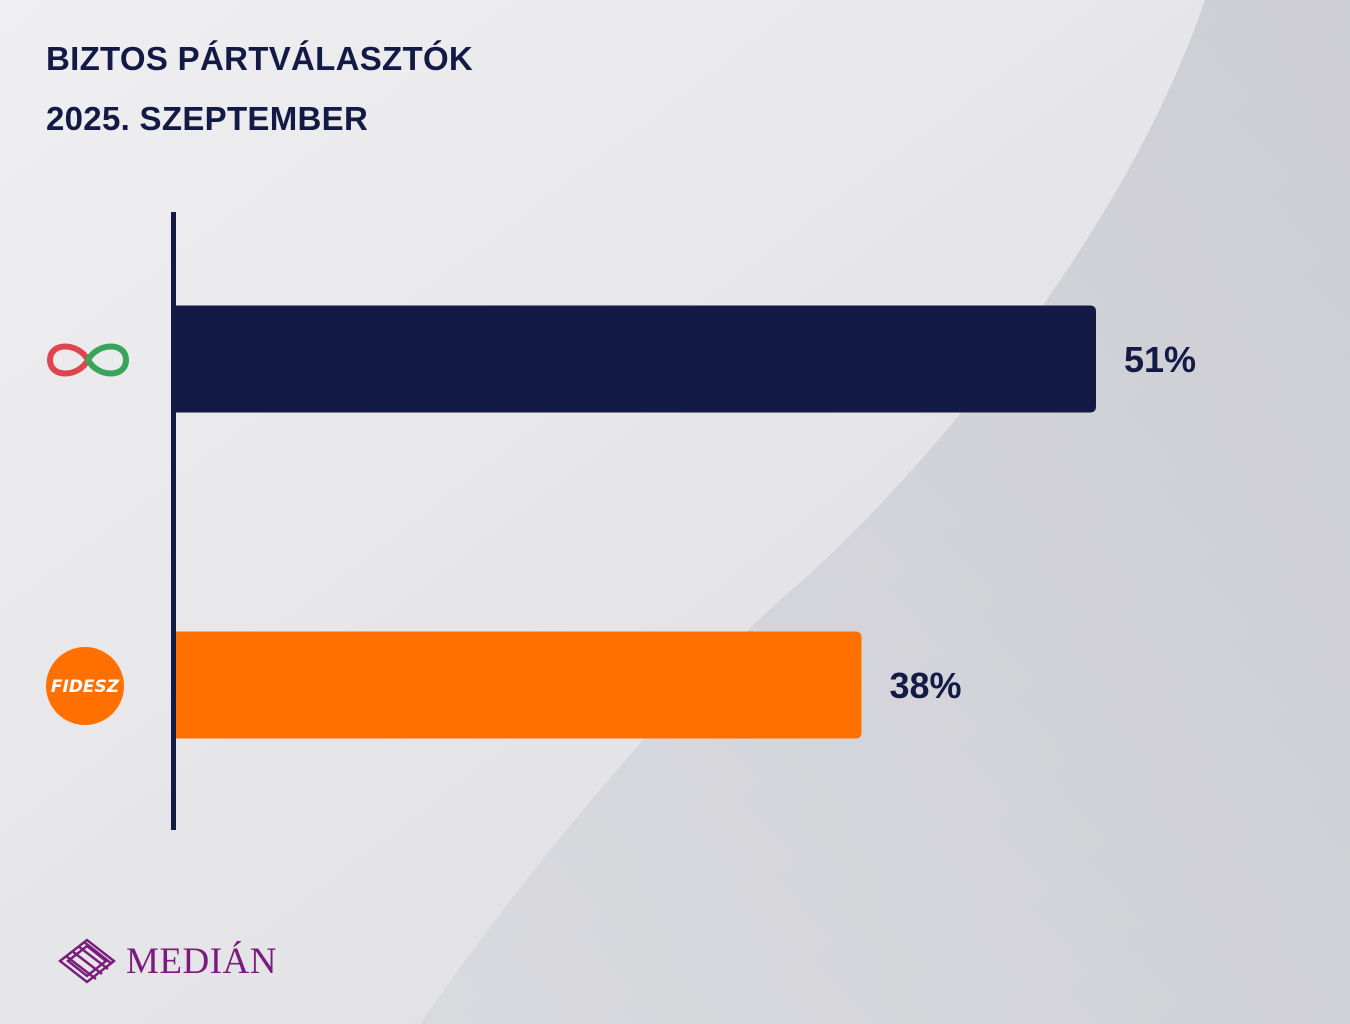  Describe the element at coordinates (207, 118) in the screenshot. I see `chart-subtitle: 2025. SZEPTEMBER` at that location.